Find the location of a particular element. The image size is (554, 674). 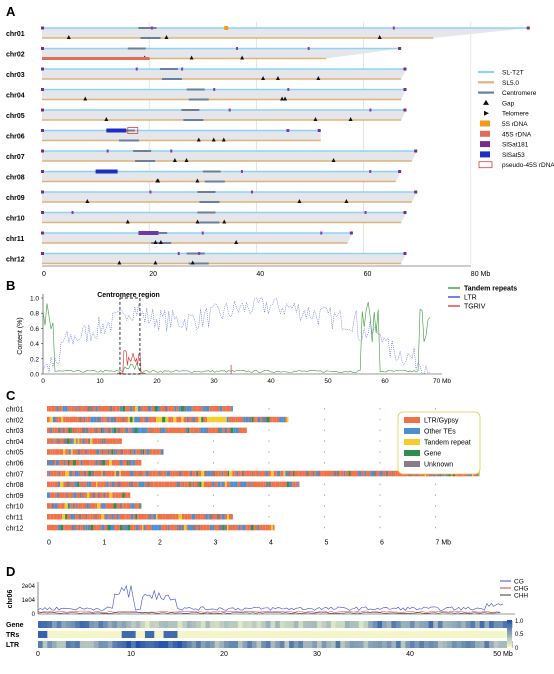

chrom-label-c-chr03: chr03 is located at coordinates (15, 431).